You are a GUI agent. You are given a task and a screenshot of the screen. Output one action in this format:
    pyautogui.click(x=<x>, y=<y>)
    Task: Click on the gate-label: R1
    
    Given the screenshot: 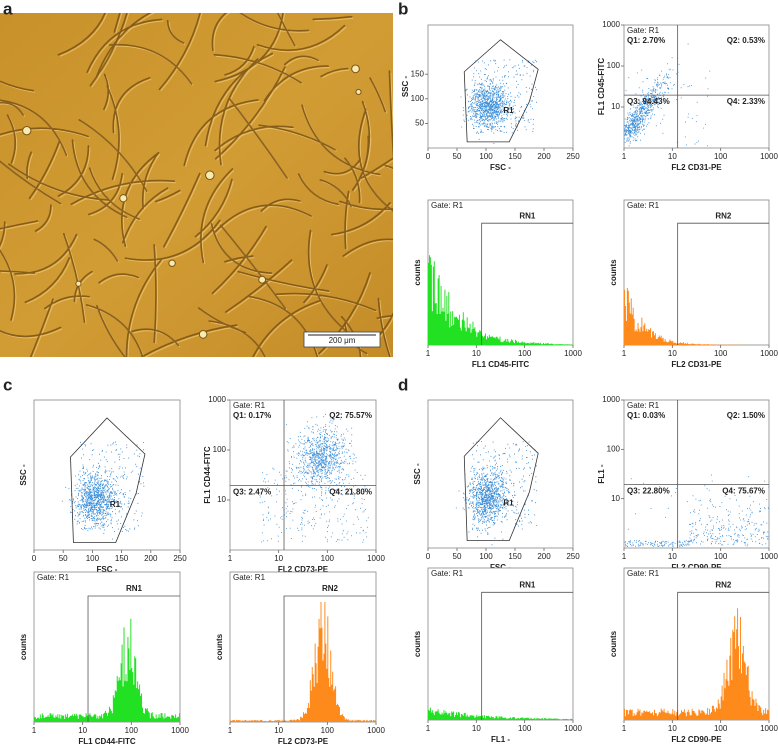 What is the action you would take?
    pyautogui.click(x=115, y=504)
    